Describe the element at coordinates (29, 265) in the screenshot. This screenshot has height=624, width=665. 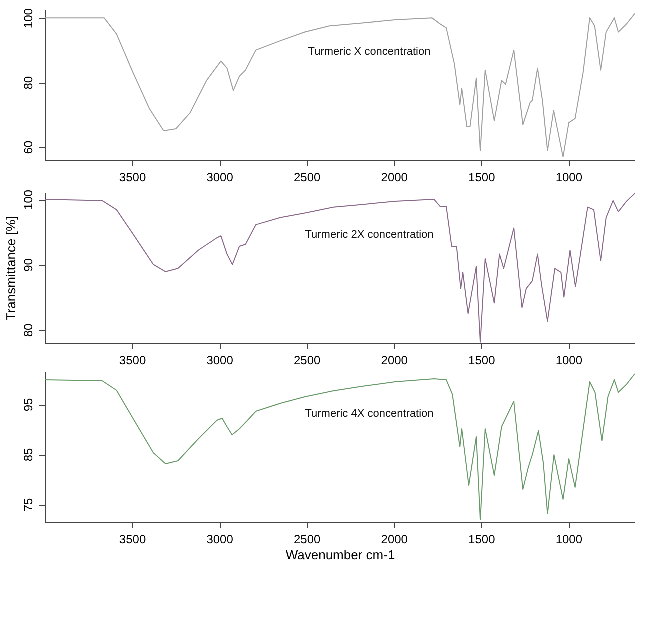
I see `y-tick-label: 90` at that location.